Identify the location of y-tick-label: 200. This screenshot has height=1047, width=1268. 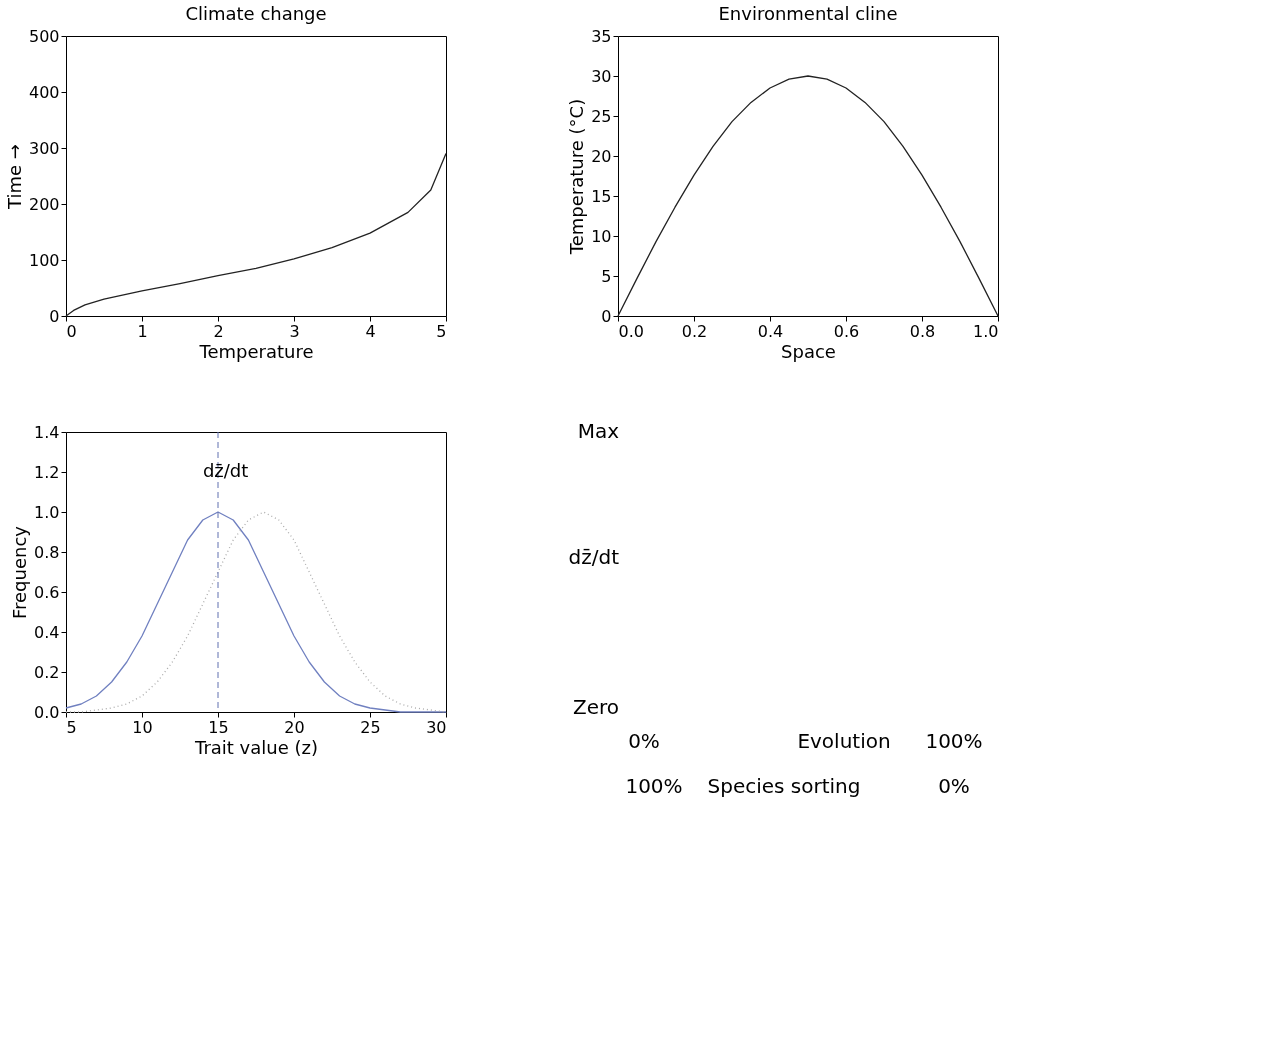
(44, 204).